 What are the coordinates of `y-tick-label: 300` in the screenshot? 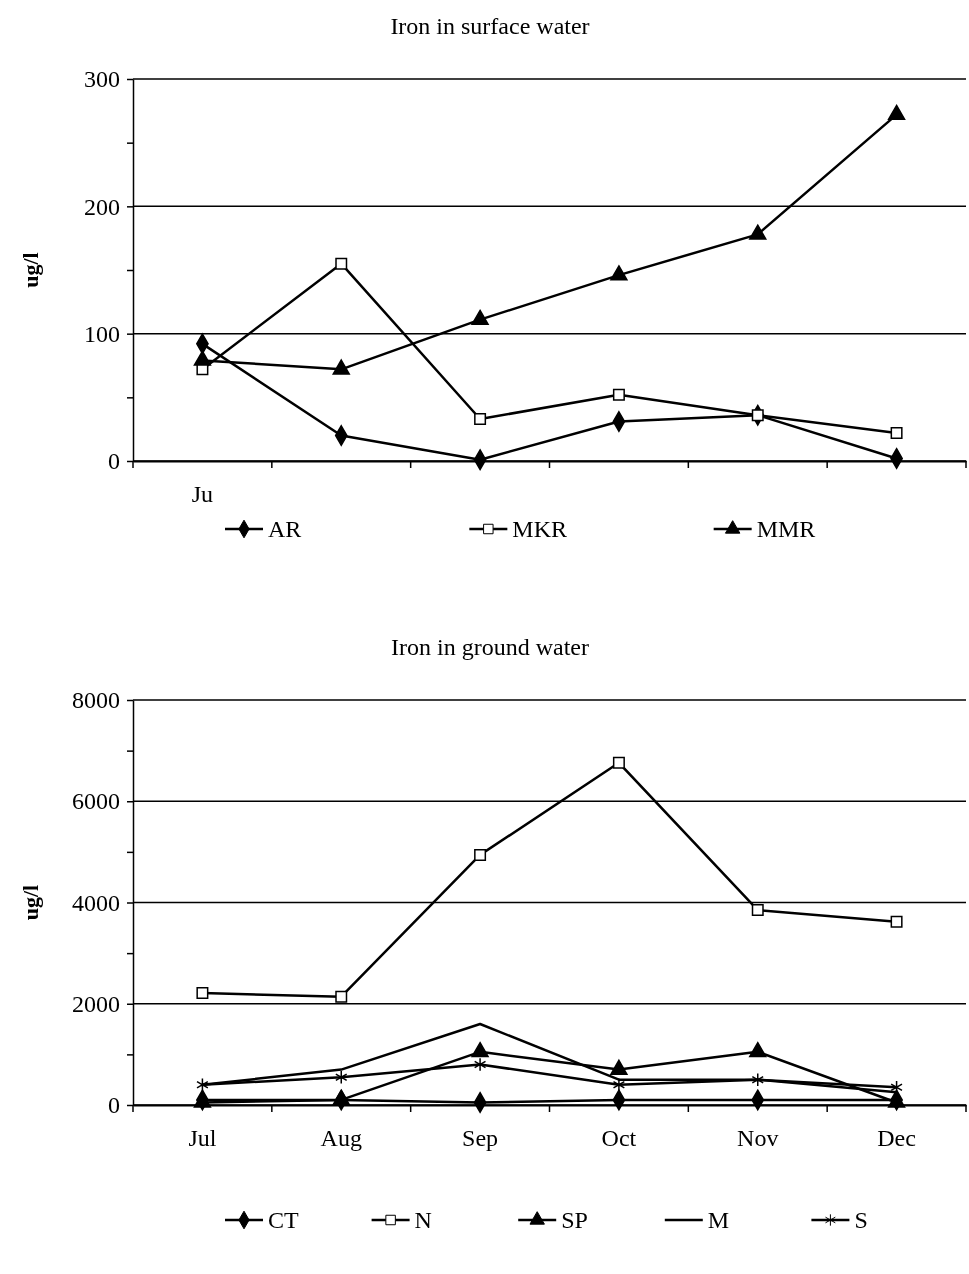 It's located at (102, 79).